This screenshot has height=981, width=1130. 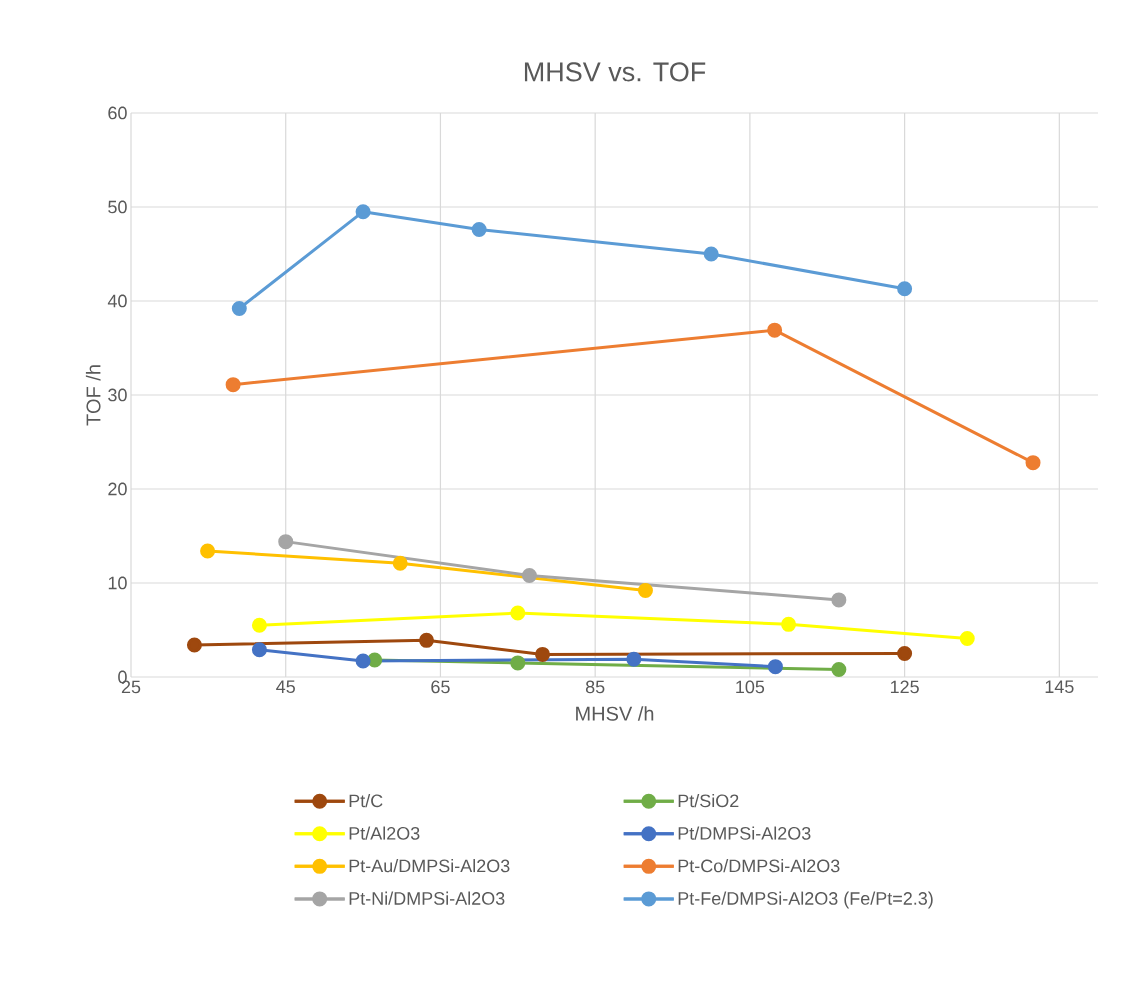 I want to click on legend-label: Pt/Al2O3, so click(x=384, y=833).